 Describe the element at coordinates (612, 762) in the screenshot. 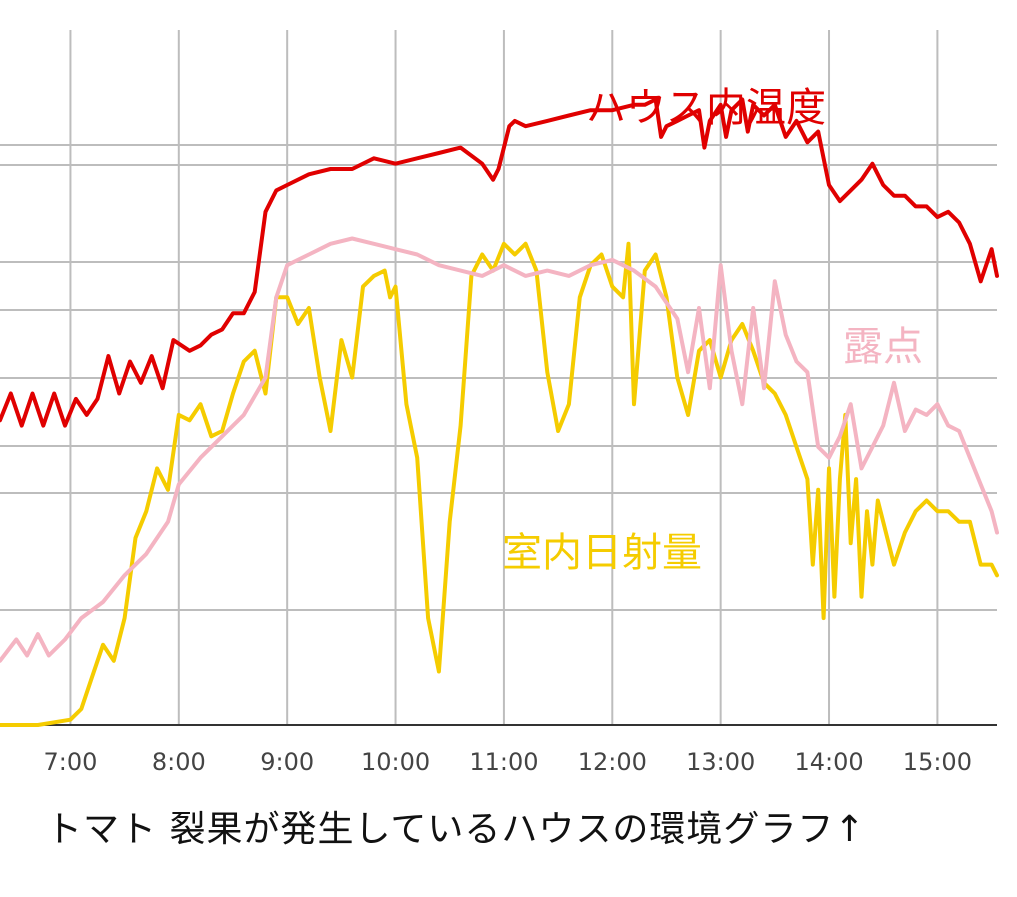

I see `x-tick-label: 12:00` at that location.